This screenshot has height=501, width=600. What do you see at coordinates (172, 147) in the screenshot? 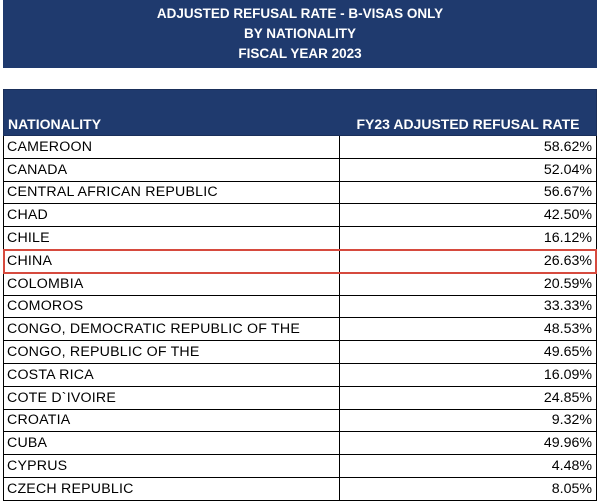
I see `nationality-cell: CAMEROON` at bounding box center [172, 147].